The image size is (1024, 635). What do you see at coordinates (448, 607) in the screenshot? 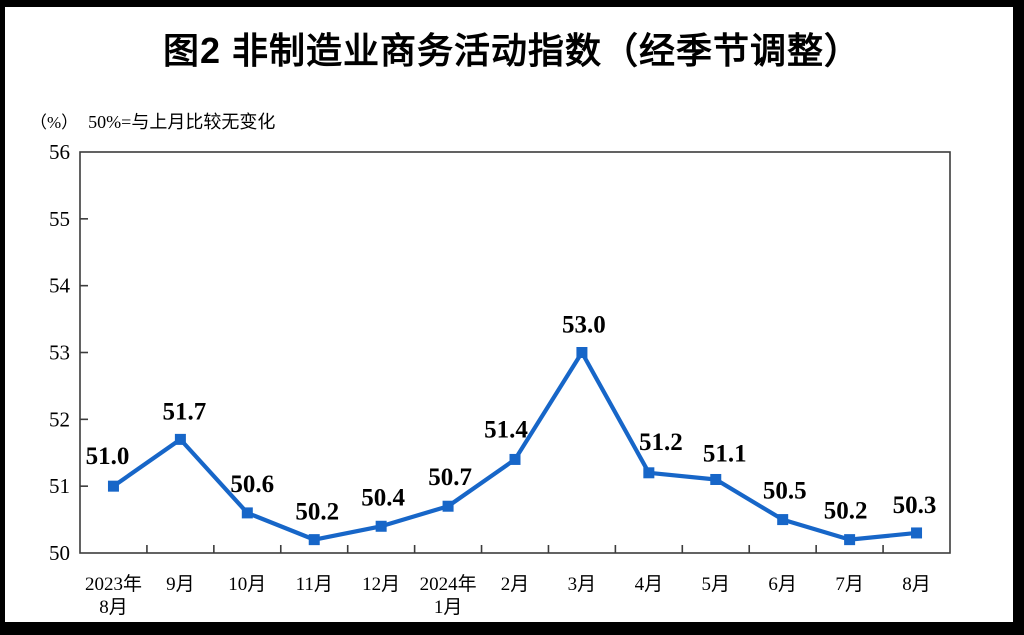
I see `x-tick-label: 1月` at bounding box center [448, 607].